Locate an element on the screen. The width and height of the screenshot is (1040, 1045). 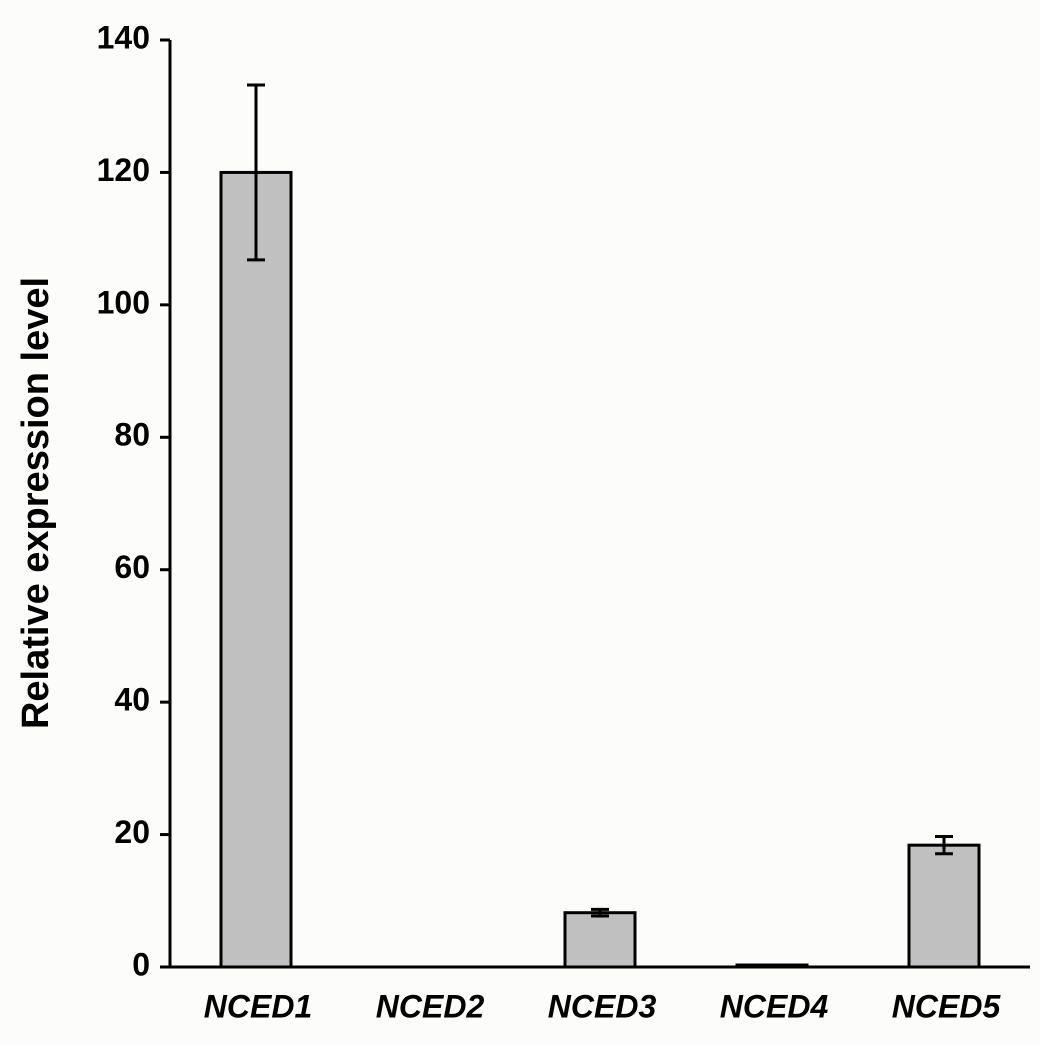
y-tick-label: 40 is located at coordinates (132, 700).